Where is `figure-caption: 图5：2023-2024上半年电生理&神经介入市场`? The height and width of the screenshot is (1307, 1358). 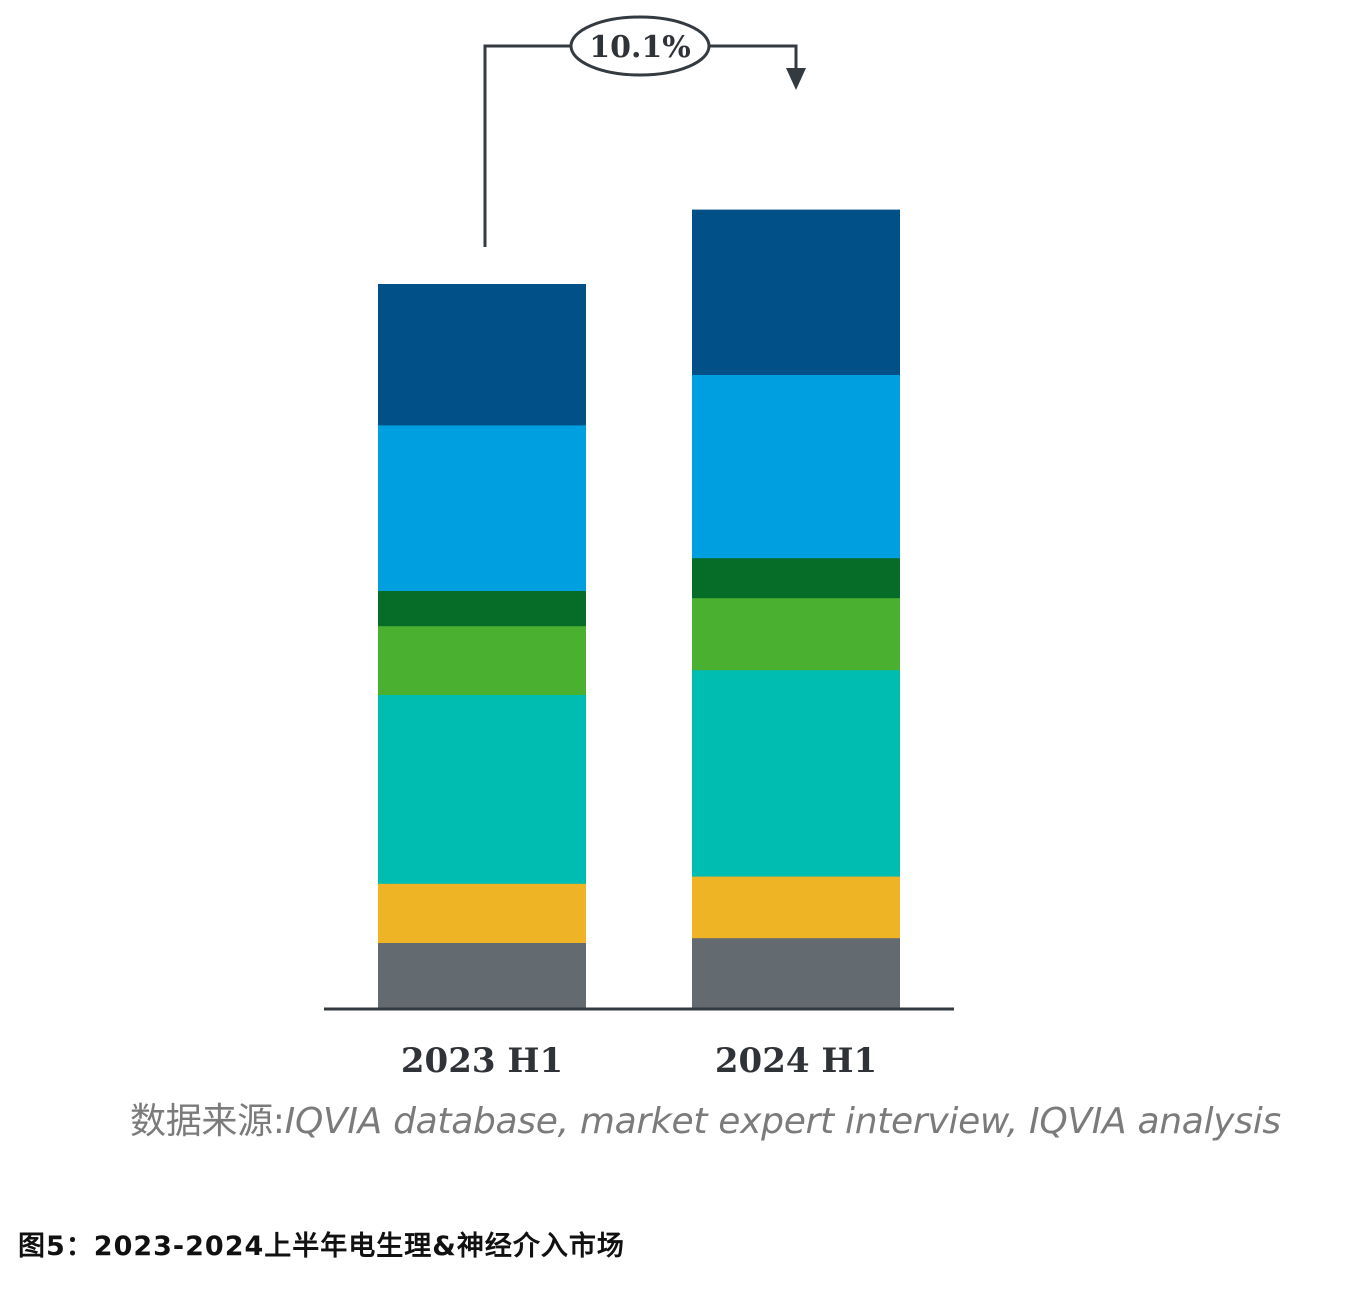 figure-caption: 图5：2023-2024上半年电生理&神经介入市场 is located at coordinates (321, 1246).